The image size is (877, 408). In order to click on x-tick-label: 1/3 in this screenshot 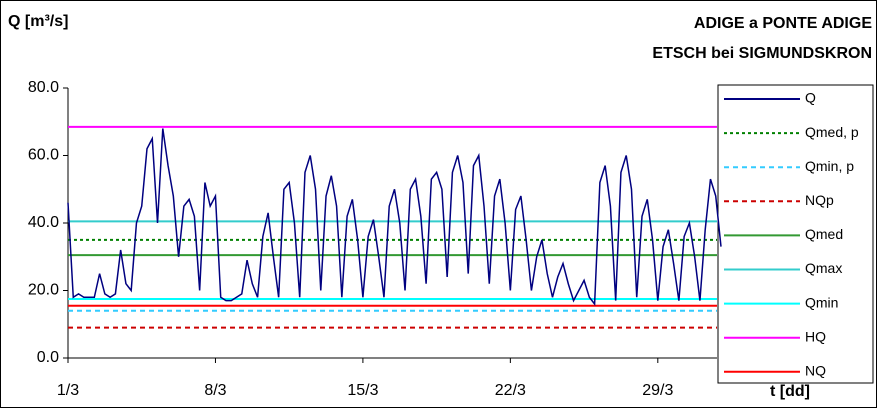, I will do `click(68, 390)`.